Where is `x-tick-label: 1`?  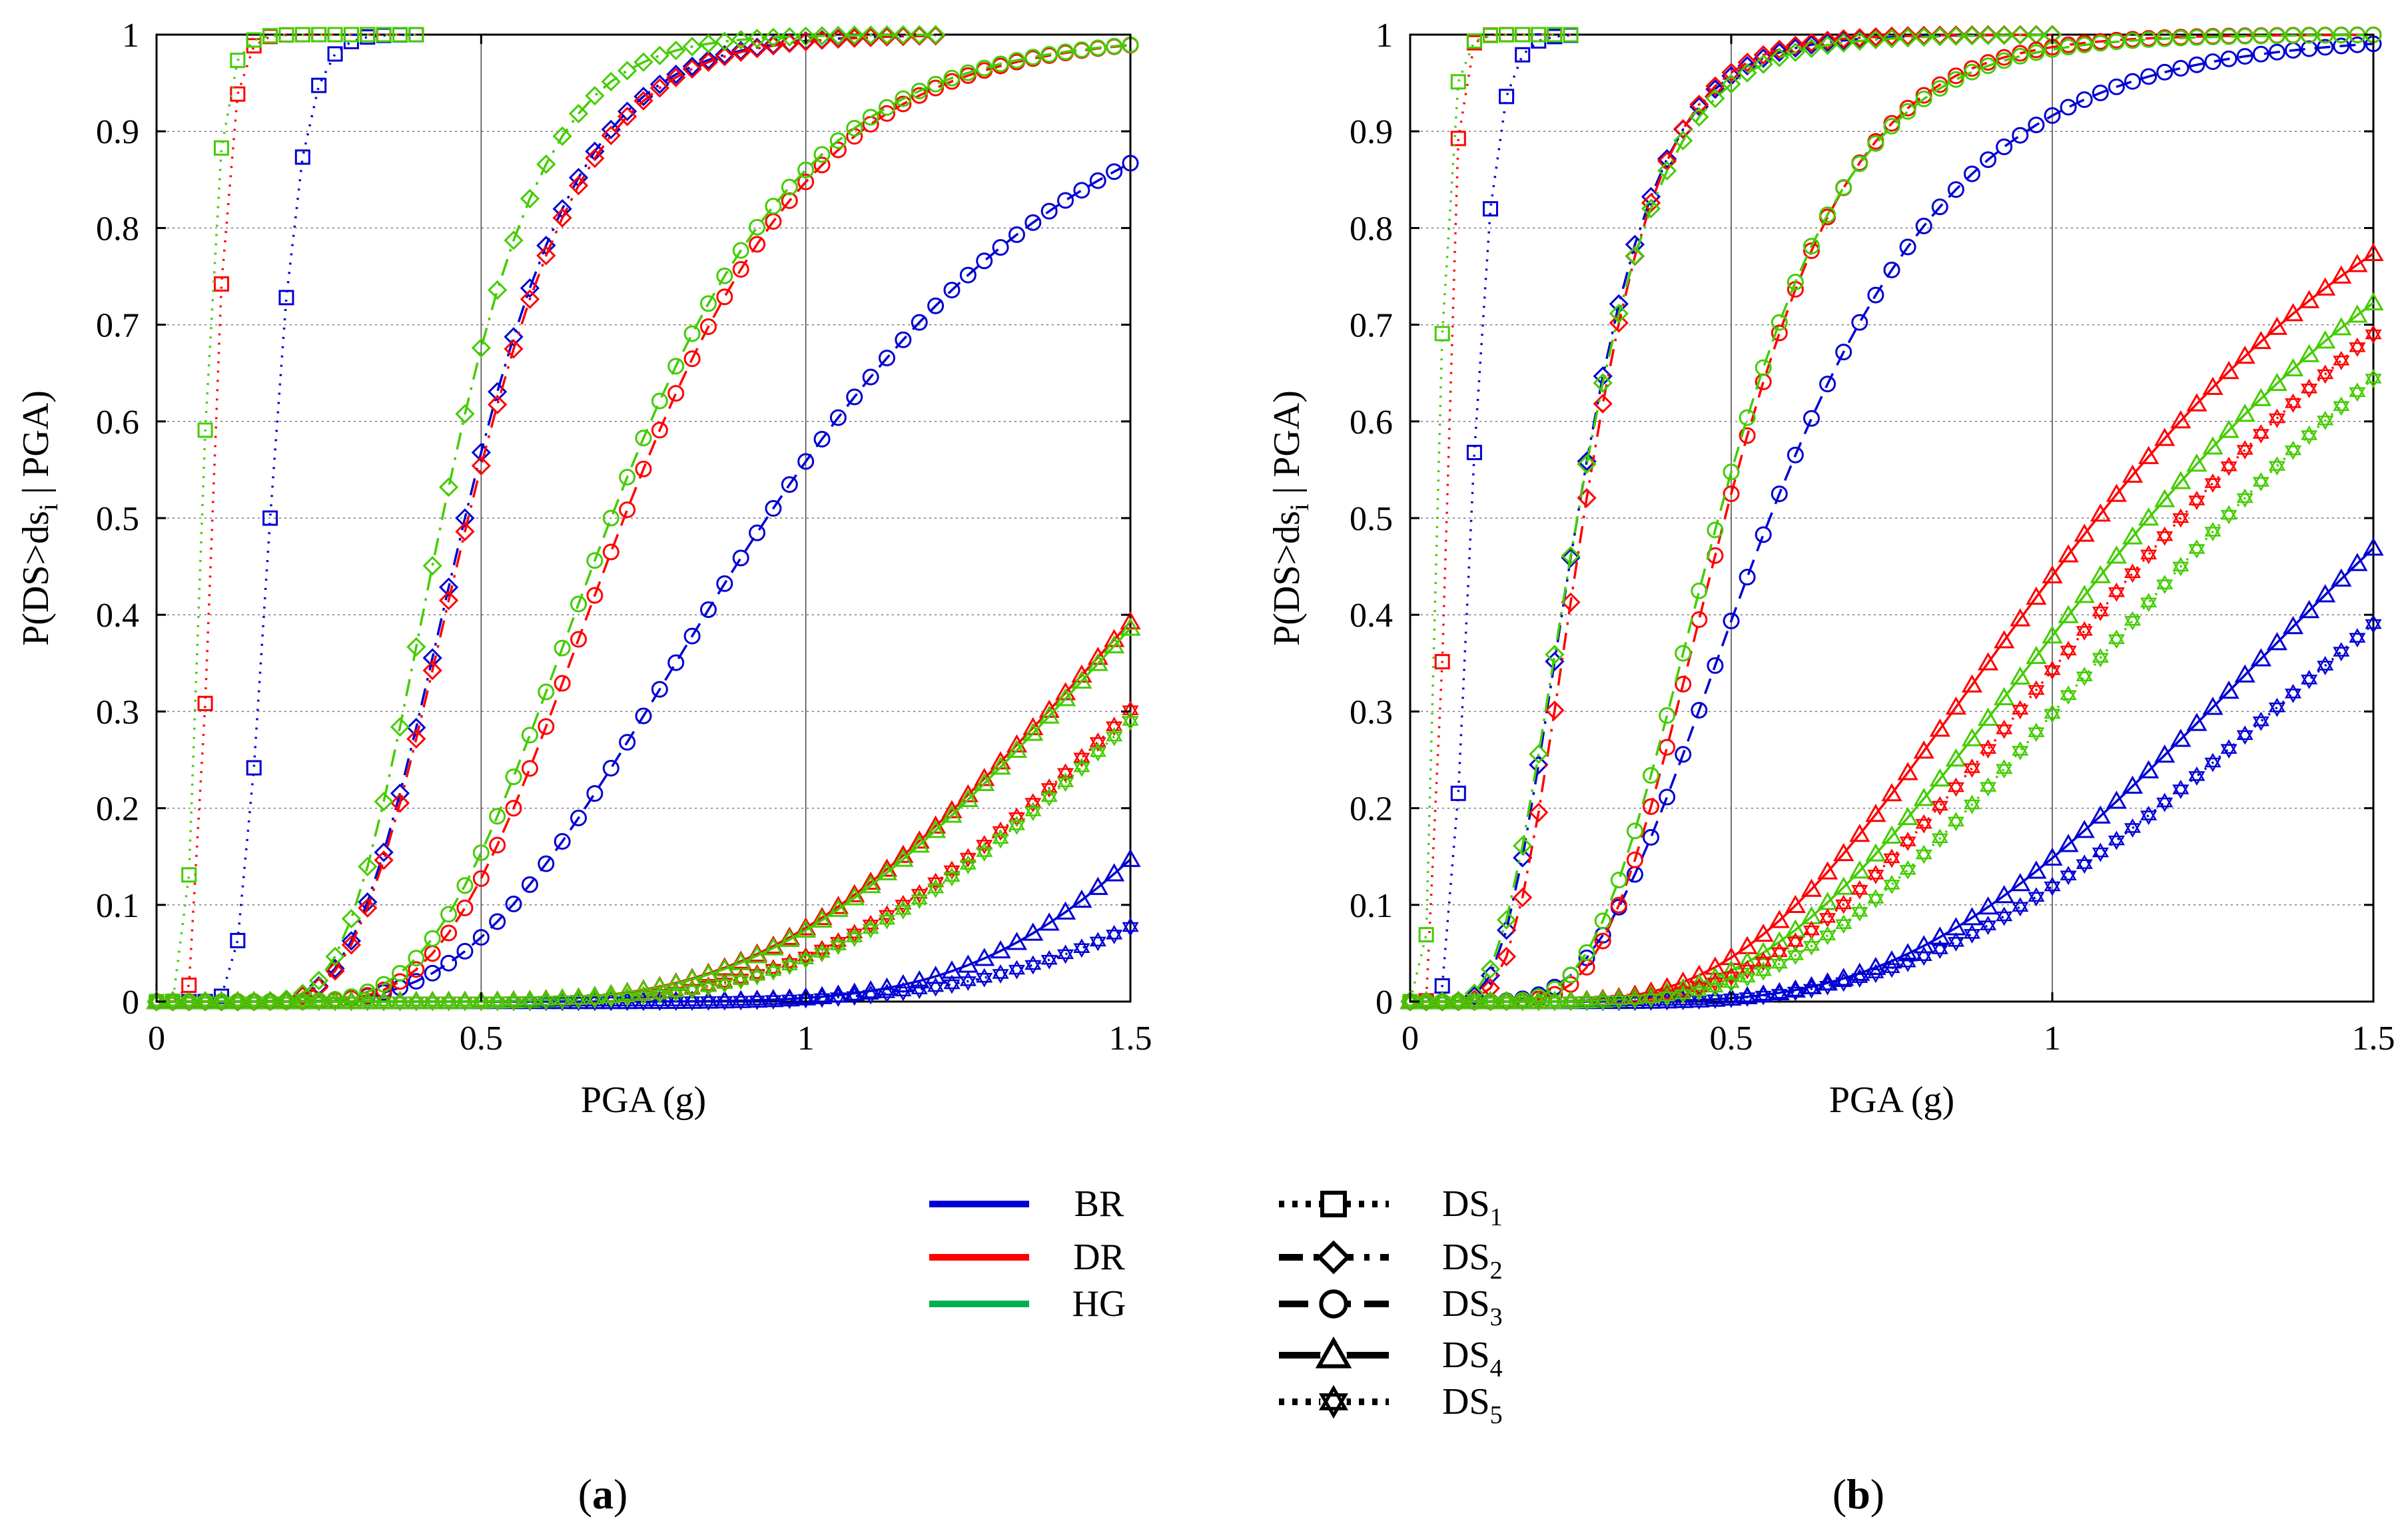 x-tick-label: 1 is located at coordinates (2052, 1039).